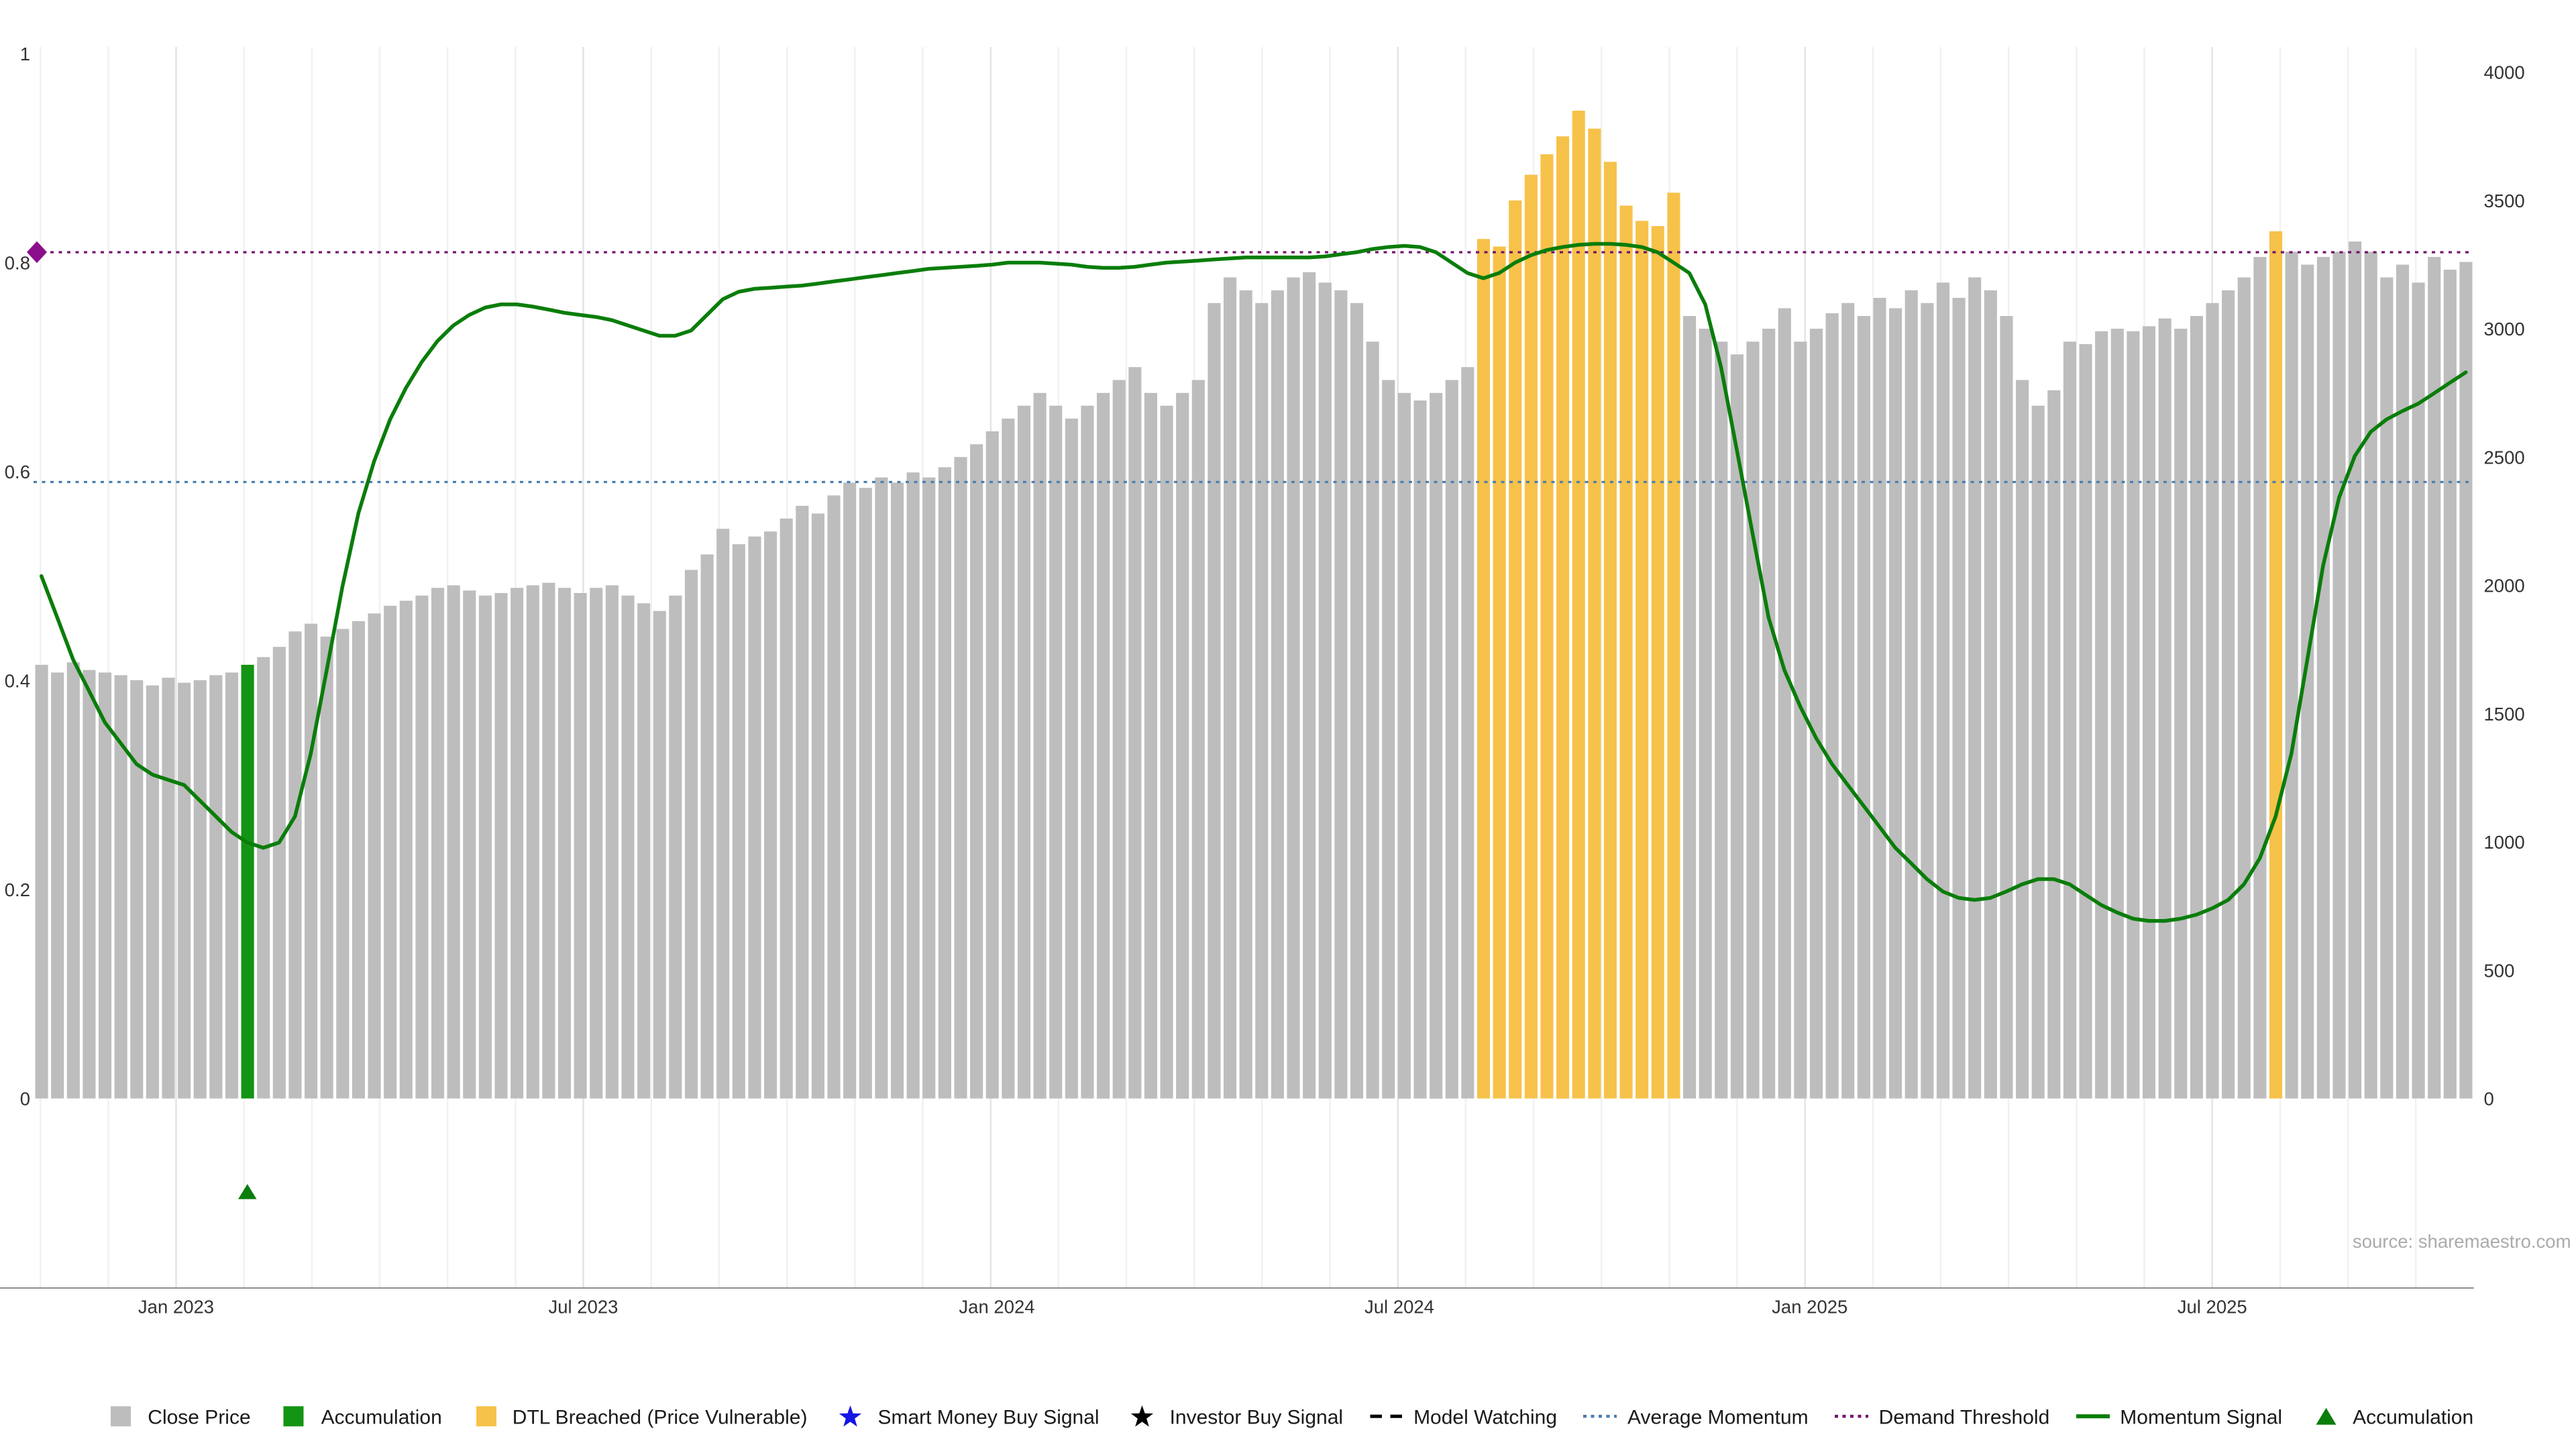 The width and height of the screenshot is (2576, 1449). Describe the element at coordinates (2462, 1241) in the screenshot. I see `source-attribution: source: sharemaestro.com` at that location.